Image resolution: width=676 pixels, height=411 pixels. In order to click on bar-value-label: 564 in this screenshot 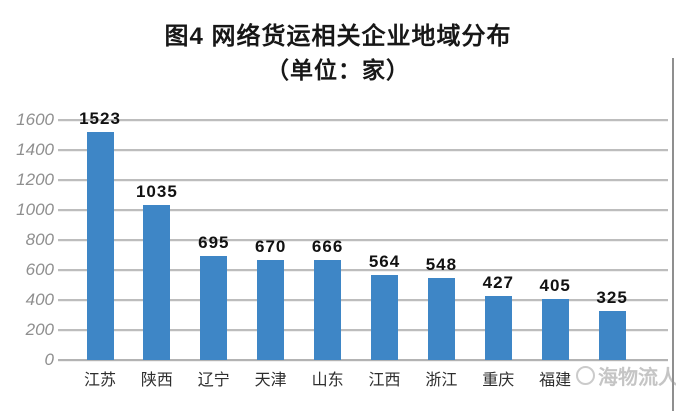, I will do `click(384, 262)`.